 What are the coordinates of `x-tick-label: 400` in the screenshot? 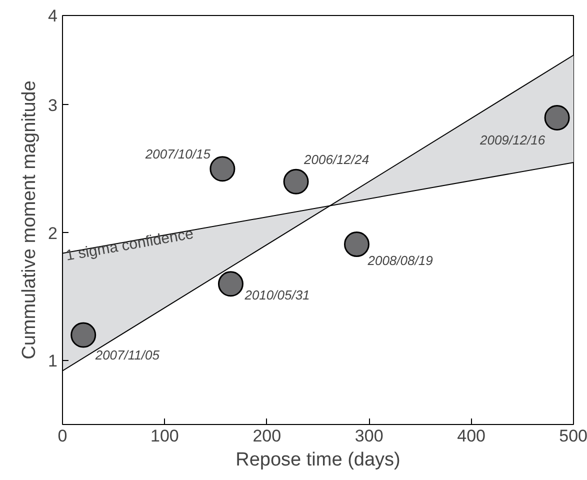 It's located at (471, 436).